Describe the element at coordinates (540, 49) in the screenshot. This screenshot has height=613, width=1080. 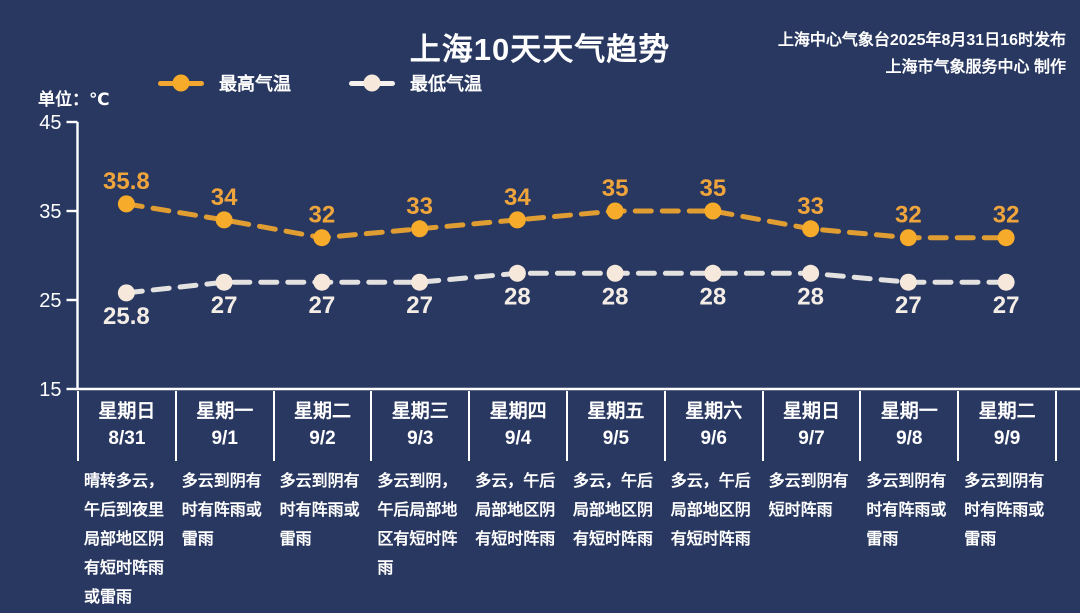
I see `page-title: 上海10天天气趋势` at that location.